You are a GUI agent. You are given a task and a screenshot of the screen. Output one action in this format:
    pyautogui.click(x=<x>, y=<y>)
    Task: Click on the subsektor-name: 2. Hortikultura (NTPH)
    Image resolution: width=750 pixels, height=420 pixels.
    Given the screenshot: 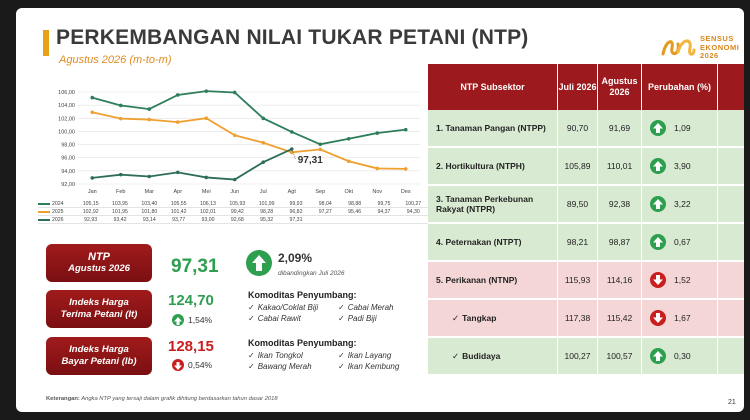 What is the action you would take?
    pyautogui.click(x=493, y=166)
    